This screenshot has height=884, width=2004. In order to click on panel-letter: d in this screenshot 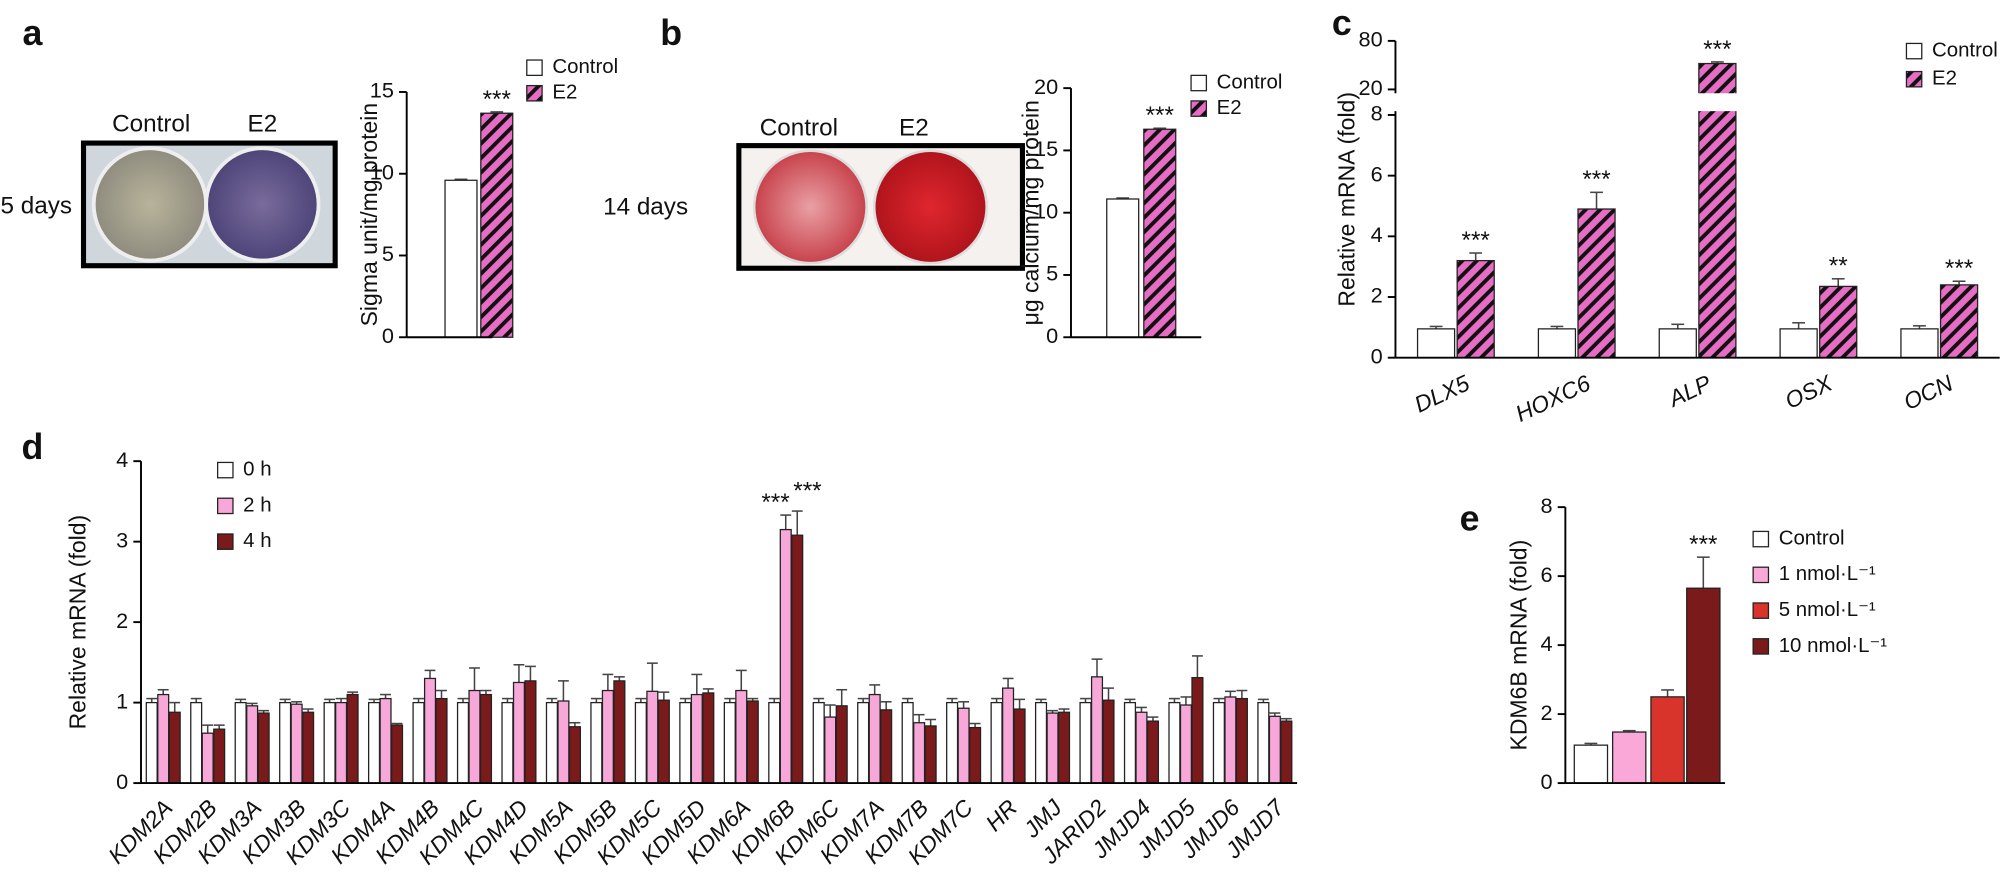, I will do `click(32, 447)`.